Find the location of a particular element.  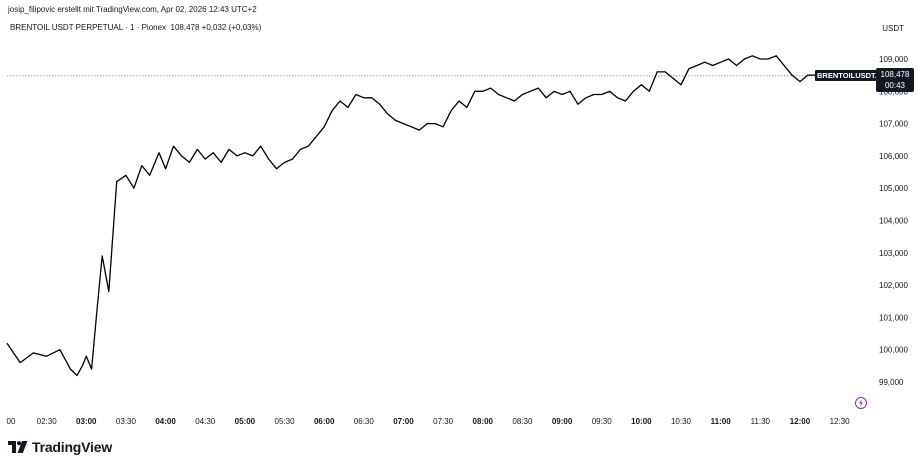

x-tick-label: 02:30 is located at coordinates (47, 421).